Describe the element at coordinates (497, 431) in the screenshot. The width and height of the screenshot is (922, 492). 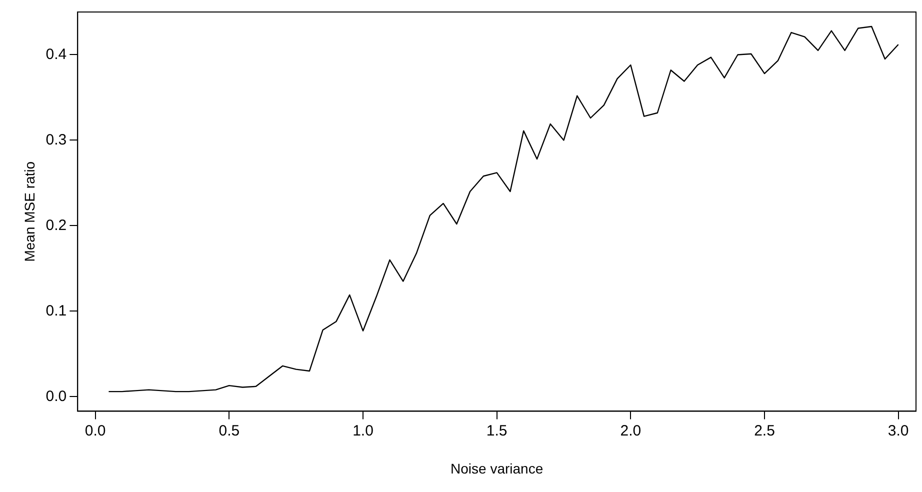
I see `x-tick-label: 1.5` at that location.